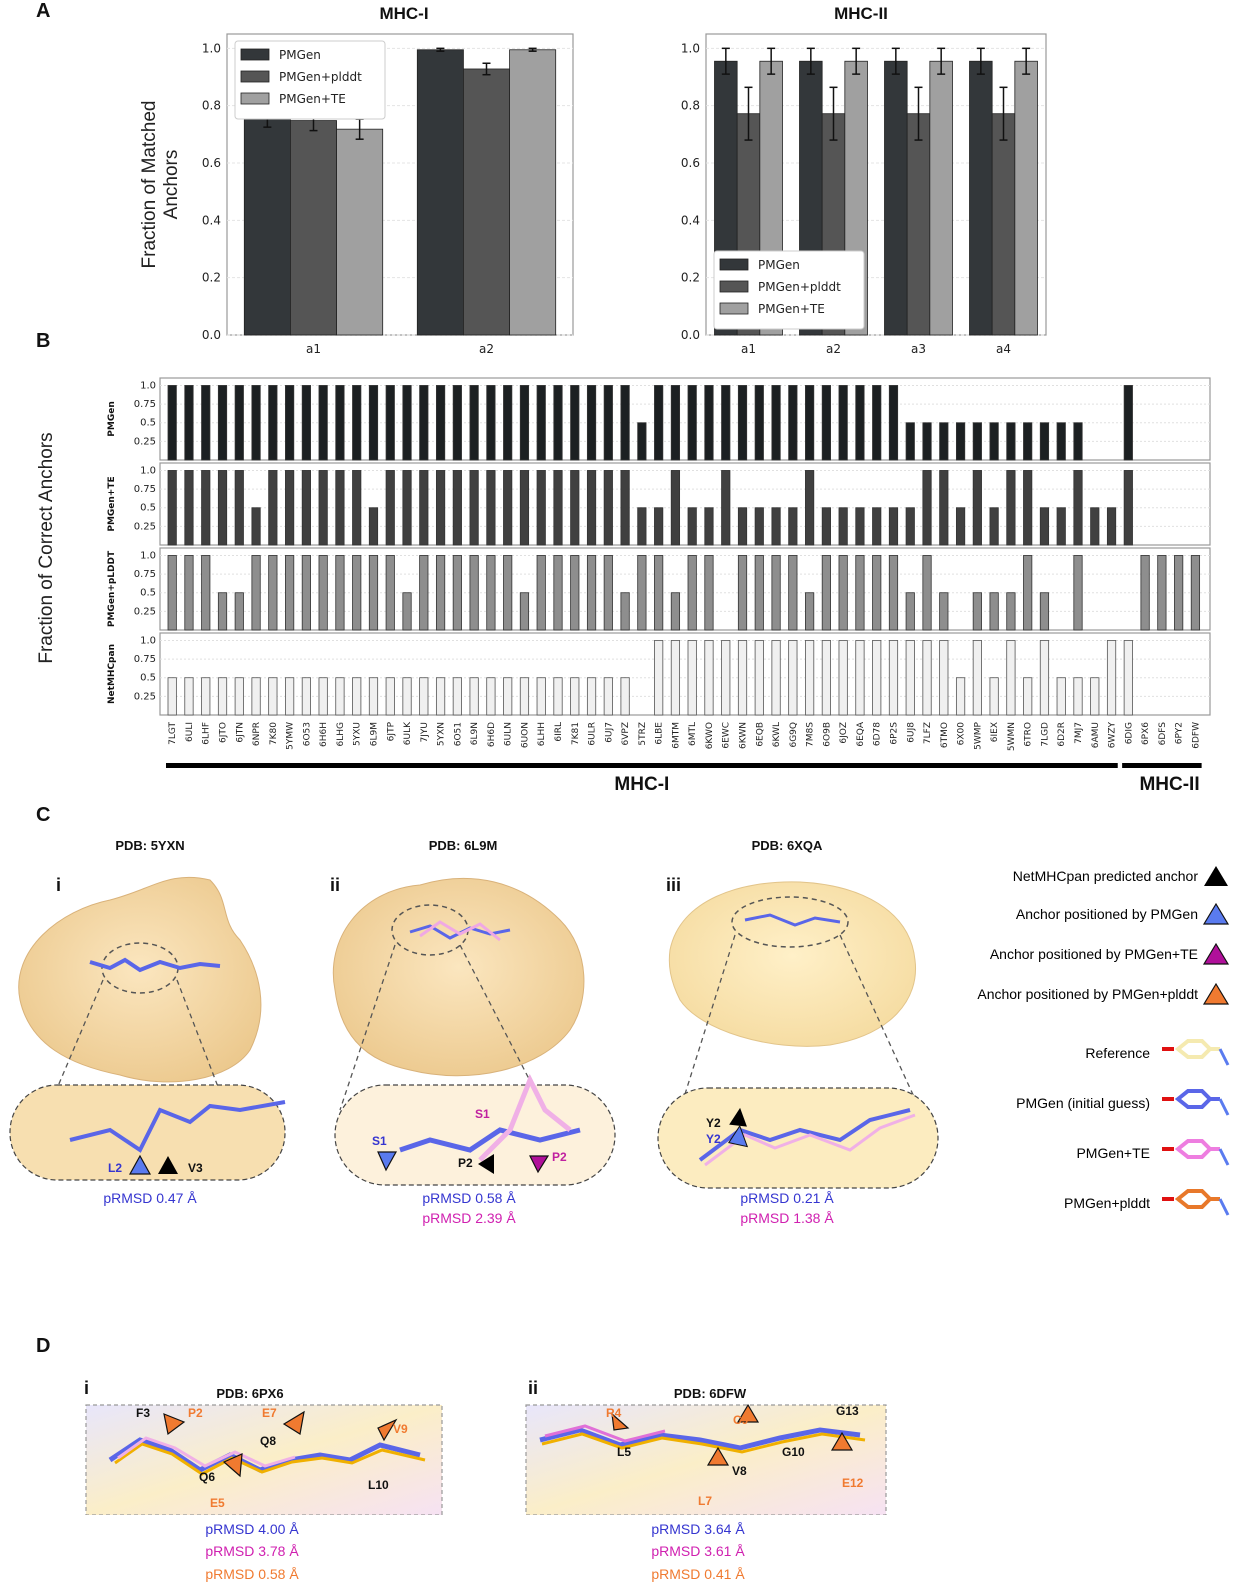  What do you see at coordinates (207, 733) in the screenshot?
I see `x-tick-label: 6LHF` at bounding box center [207, 733].